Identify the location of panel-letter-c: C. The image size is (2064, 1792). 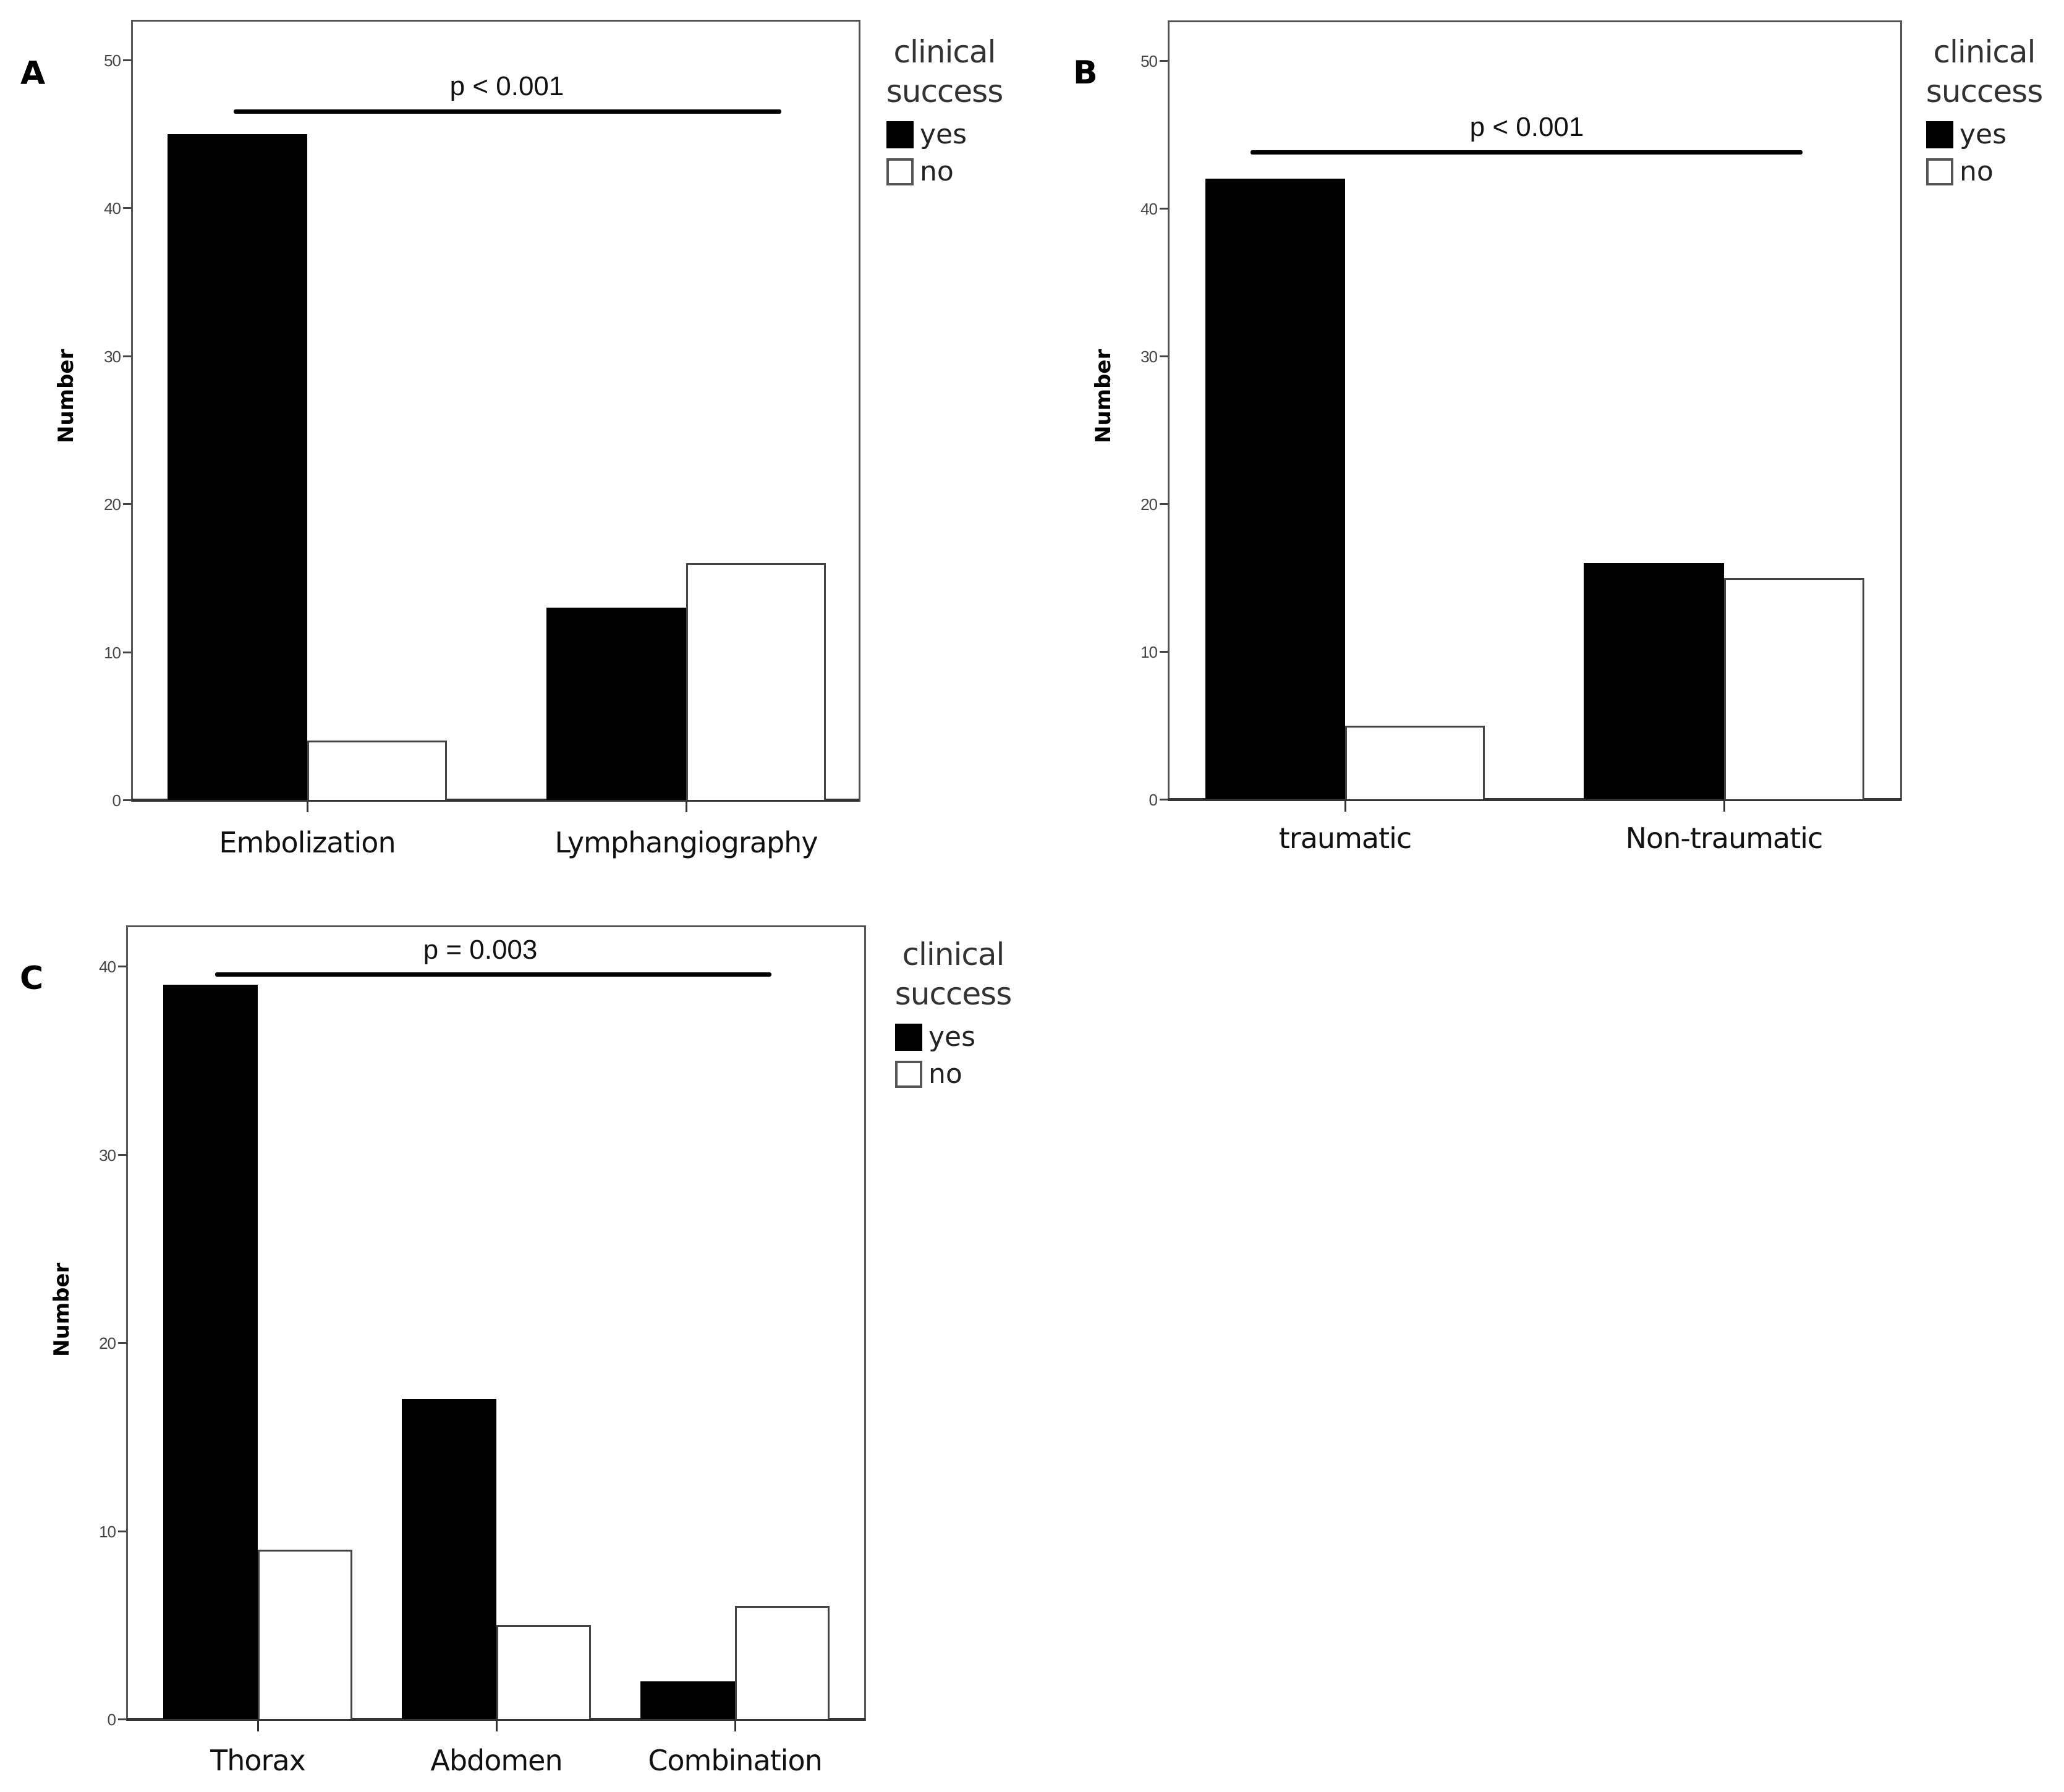
(32, 978).